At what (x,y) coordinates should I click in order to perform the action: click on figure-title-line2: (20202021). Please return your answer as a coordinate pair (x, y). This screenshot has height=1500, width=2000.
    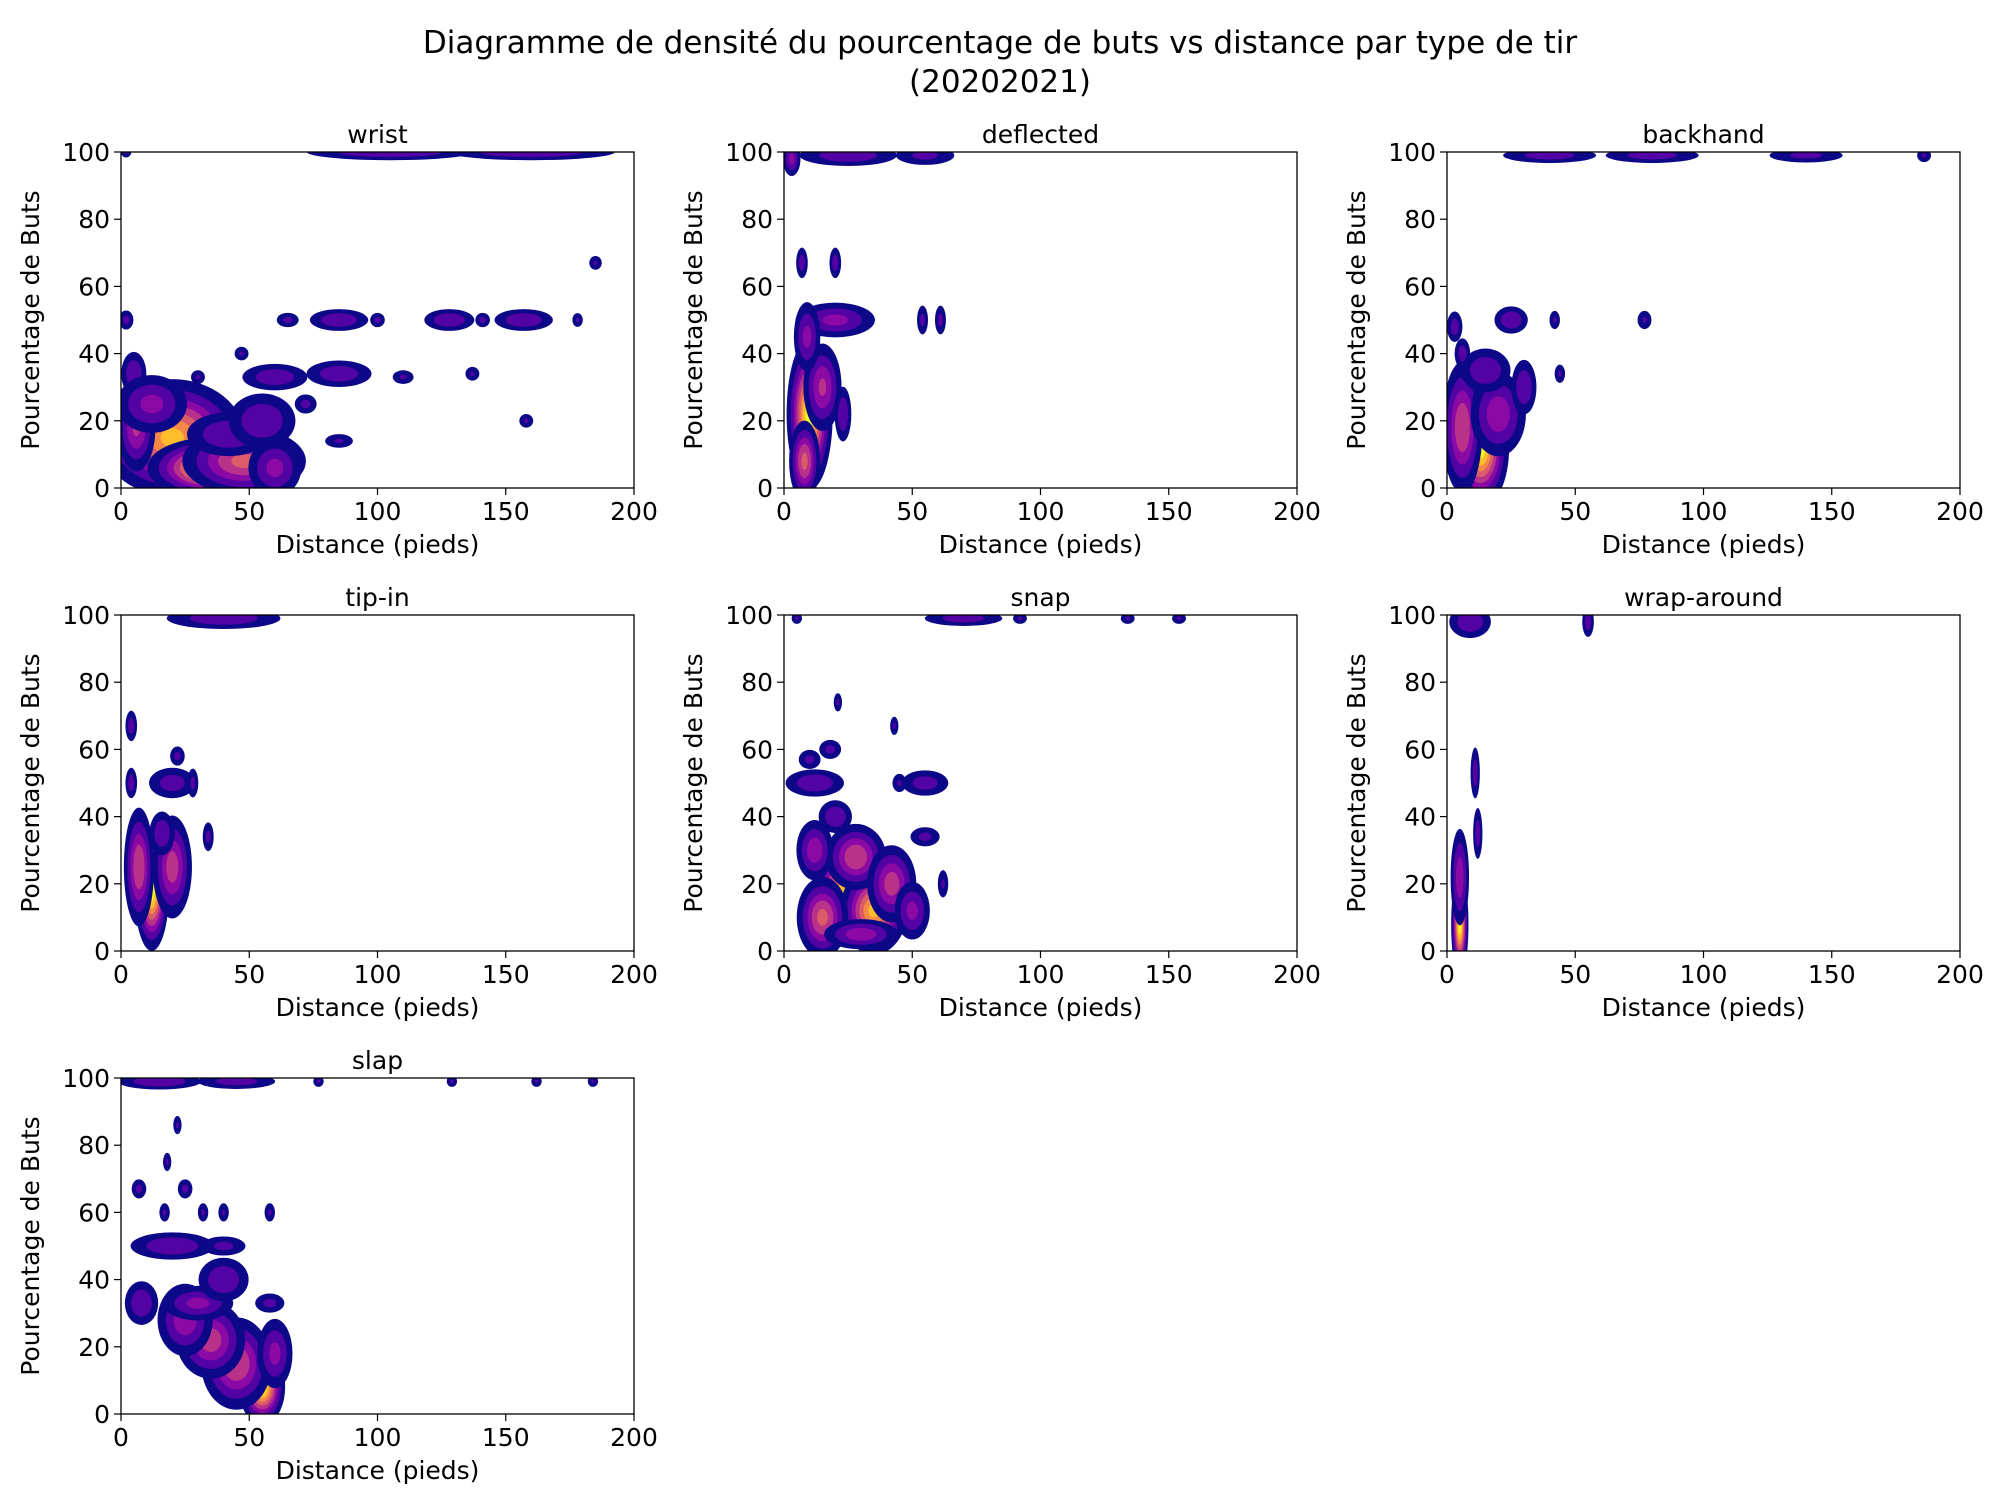
    Looking at the image, I should click on (1000, 82).